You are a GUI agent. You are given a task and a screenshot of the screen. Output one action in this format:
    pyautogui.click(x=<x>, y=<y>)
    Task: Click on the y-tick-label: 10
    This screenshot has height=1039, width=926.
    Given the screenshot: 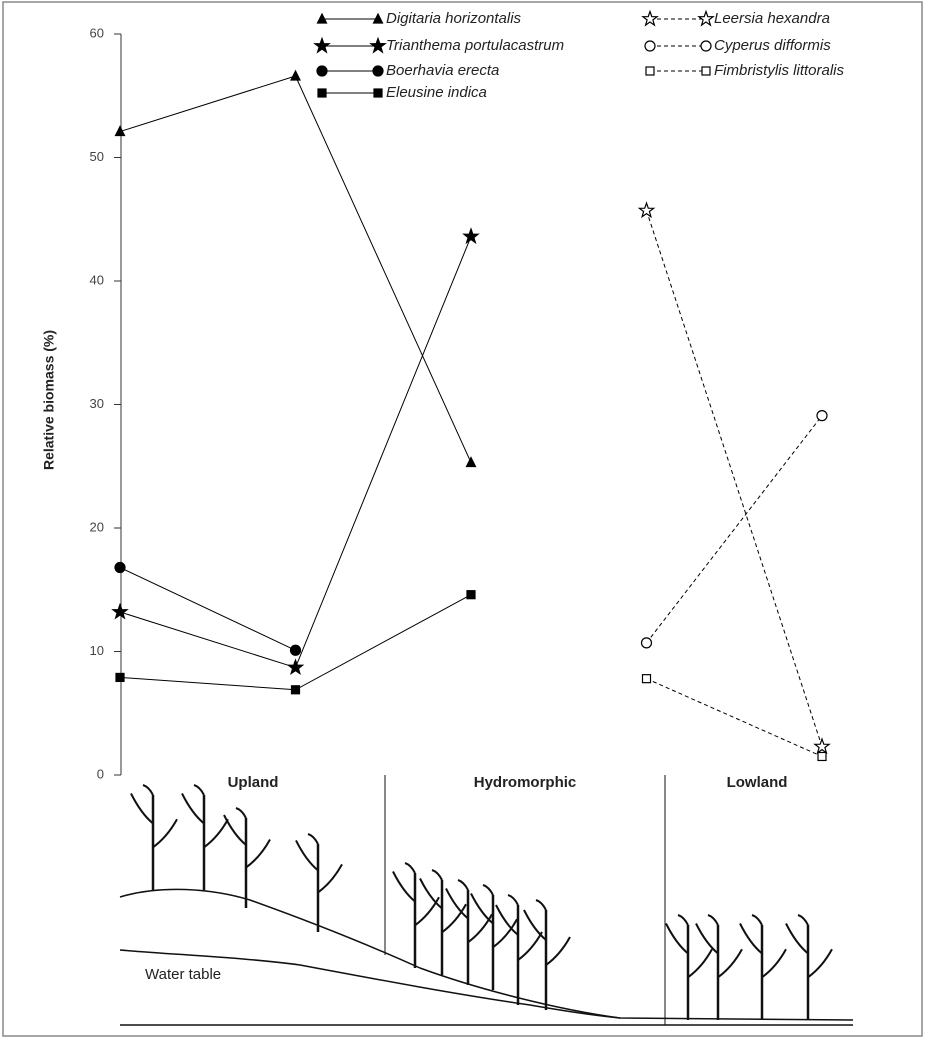 What is the action you would take?
    pyautogui.click(x=97, y=650)
    